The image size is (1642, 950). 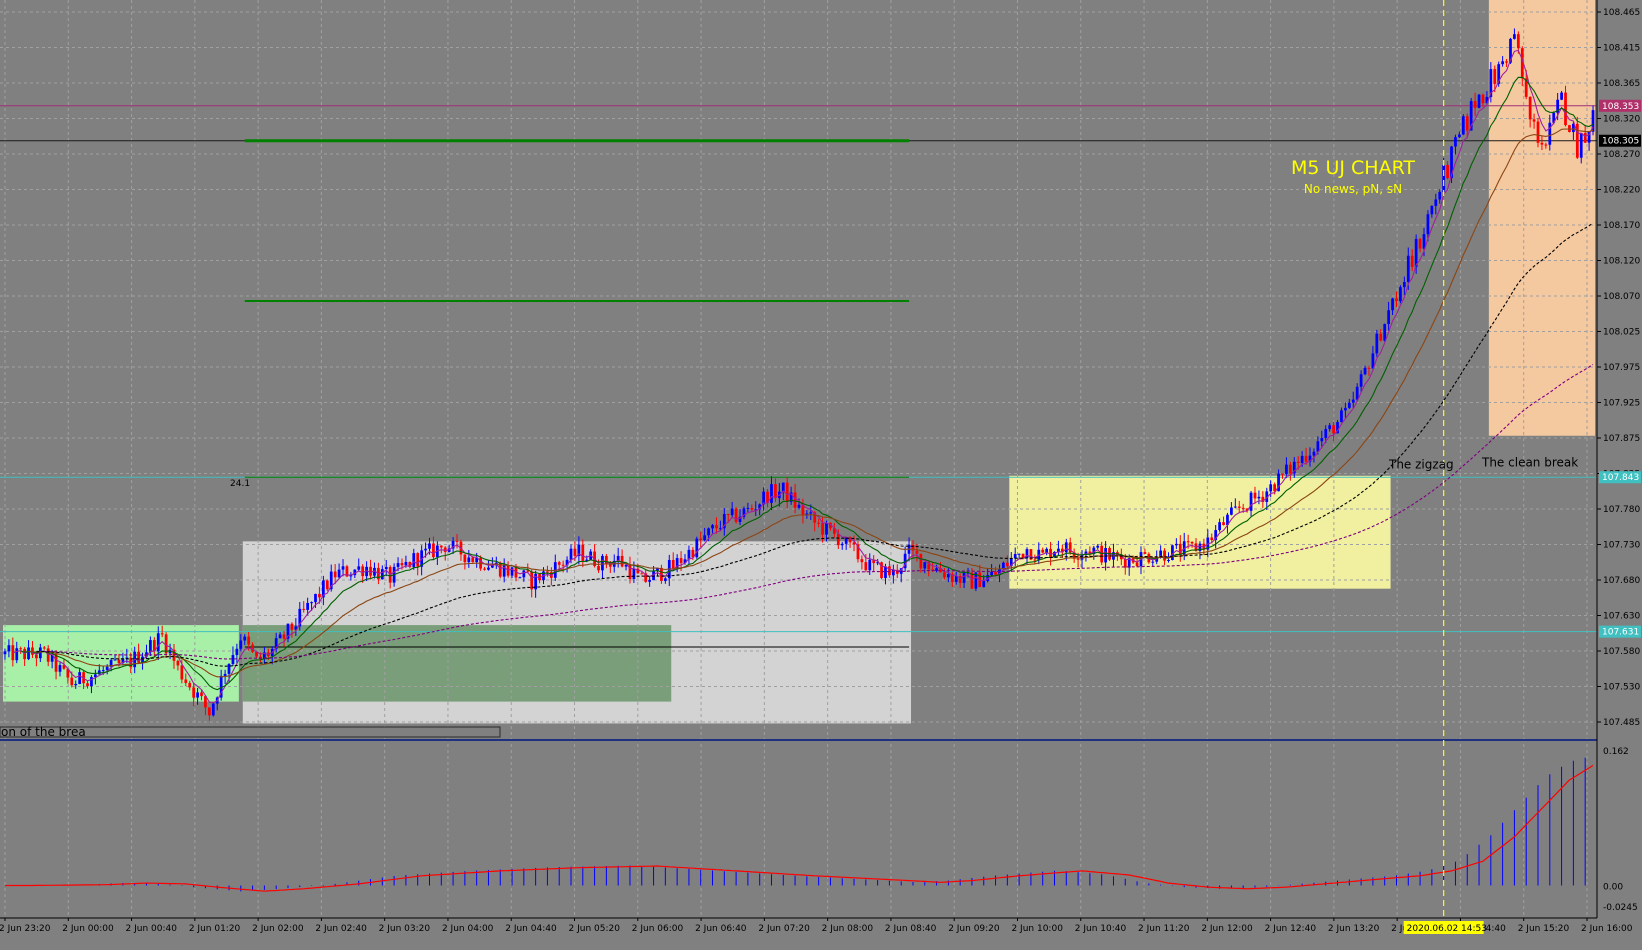 What do you see at coordinates (1037, 929) in the screenshot?
I see `time-tick-label: 2 Jun 10:00` at bounding box center [1037, 929].